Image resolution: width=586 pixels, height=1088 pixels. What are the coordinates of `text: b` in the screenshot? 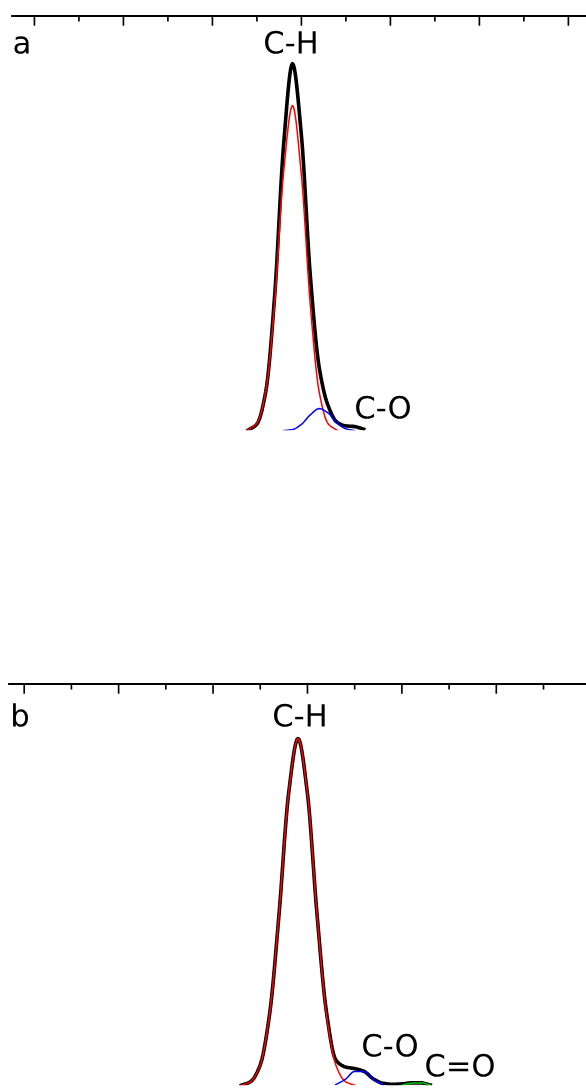 It's located at (21, 715).